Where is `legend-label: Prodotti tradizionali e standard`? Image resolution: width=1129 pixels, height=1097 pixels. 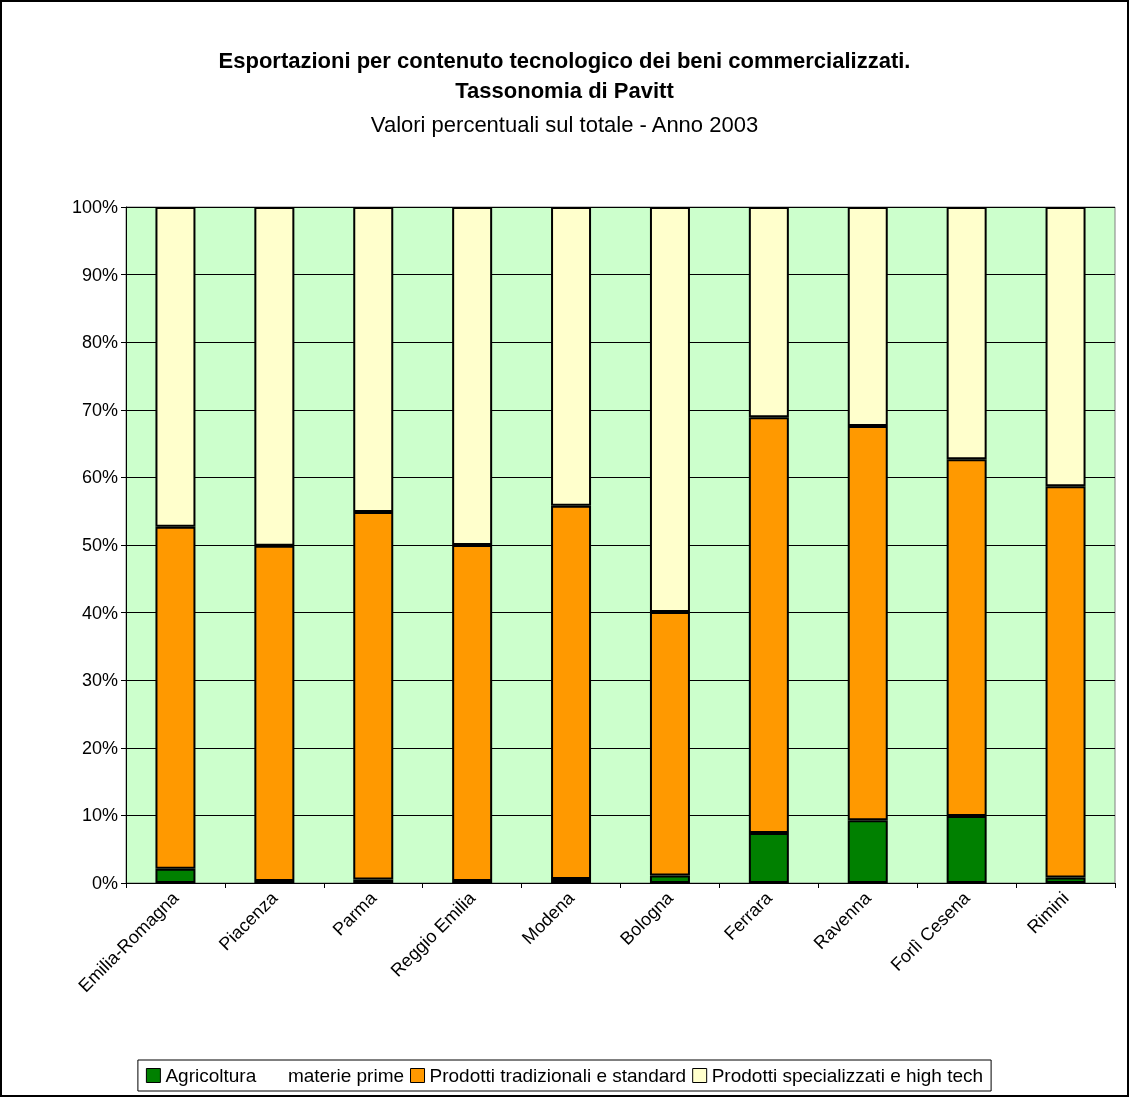 legend-label: Prodotti tradizionali e standard is located at coordinates (558, 1075).